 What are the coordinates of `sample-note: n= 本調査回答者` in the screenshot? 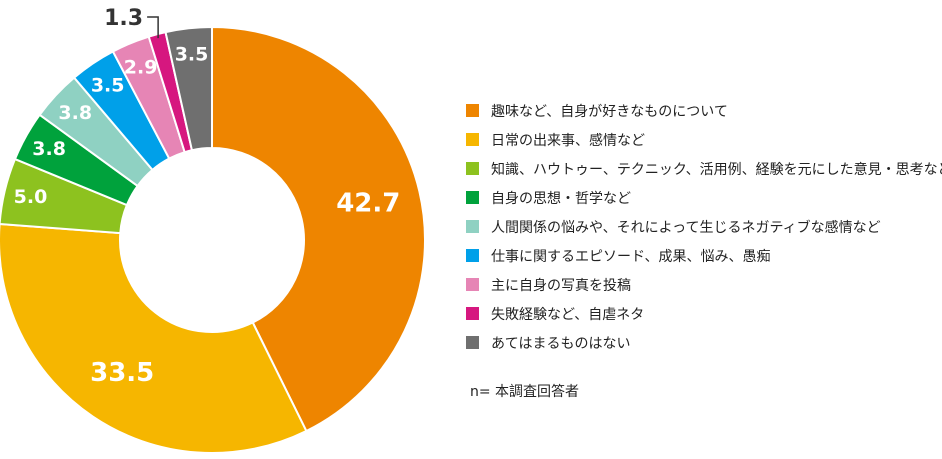 It's located at (525, 392).